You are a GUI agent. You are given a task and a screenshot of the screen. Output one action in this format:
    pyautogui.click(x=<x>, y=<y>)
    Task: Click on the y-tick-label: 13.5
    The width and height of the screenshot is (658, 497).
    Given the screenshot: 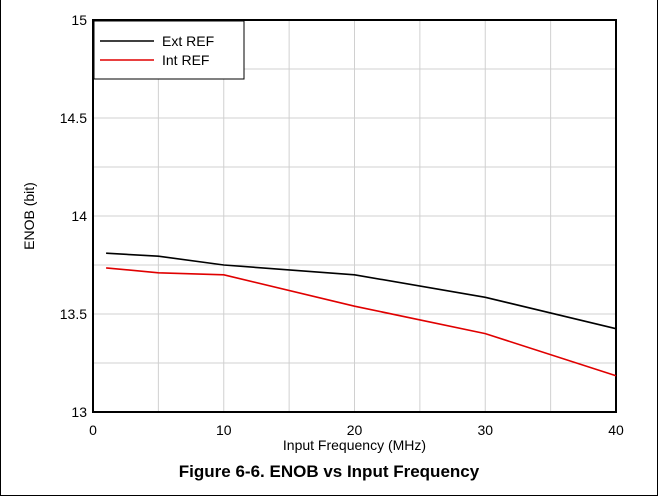 What is the action you would take?
    pyautogui.click(x=73, y=314)
    